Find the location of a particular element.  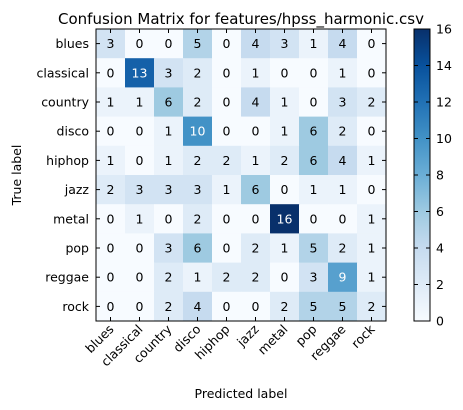

colorbar-tick-label: 8 is located at coordinates (440, 175).